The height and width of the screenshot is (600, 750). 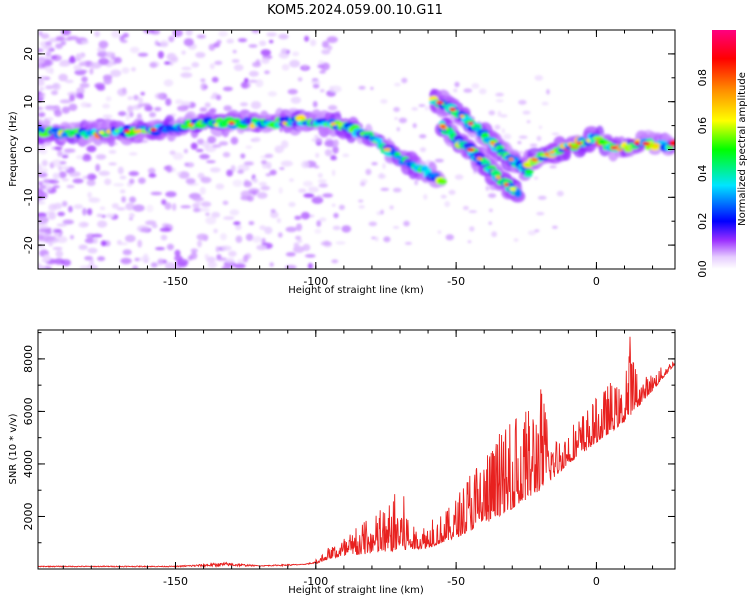 I want to click on ridge-main, so click(x=242, y=147).